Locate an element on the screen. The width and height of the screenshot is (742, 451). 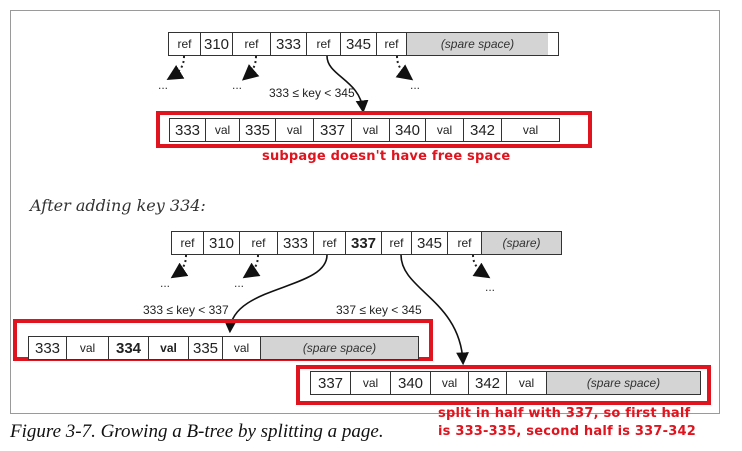
right-child-row: 337 val 340 val 342 val (spare space) is located at coordinates (505, 383).